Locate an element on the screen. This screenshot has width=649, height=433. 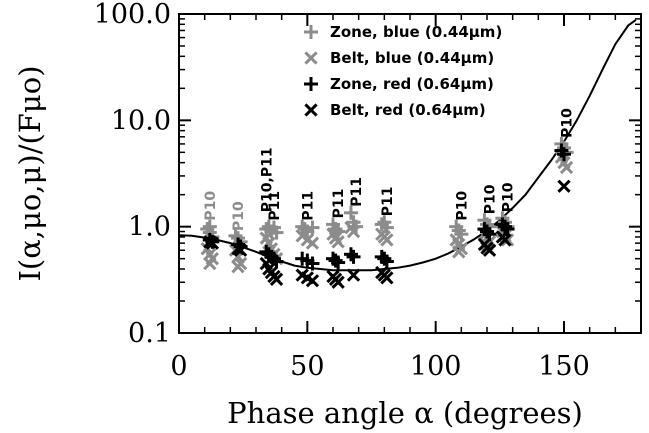
y-axis-title: I(α,μo,μ)/(Fμo) is located at coordinates (30, 173).